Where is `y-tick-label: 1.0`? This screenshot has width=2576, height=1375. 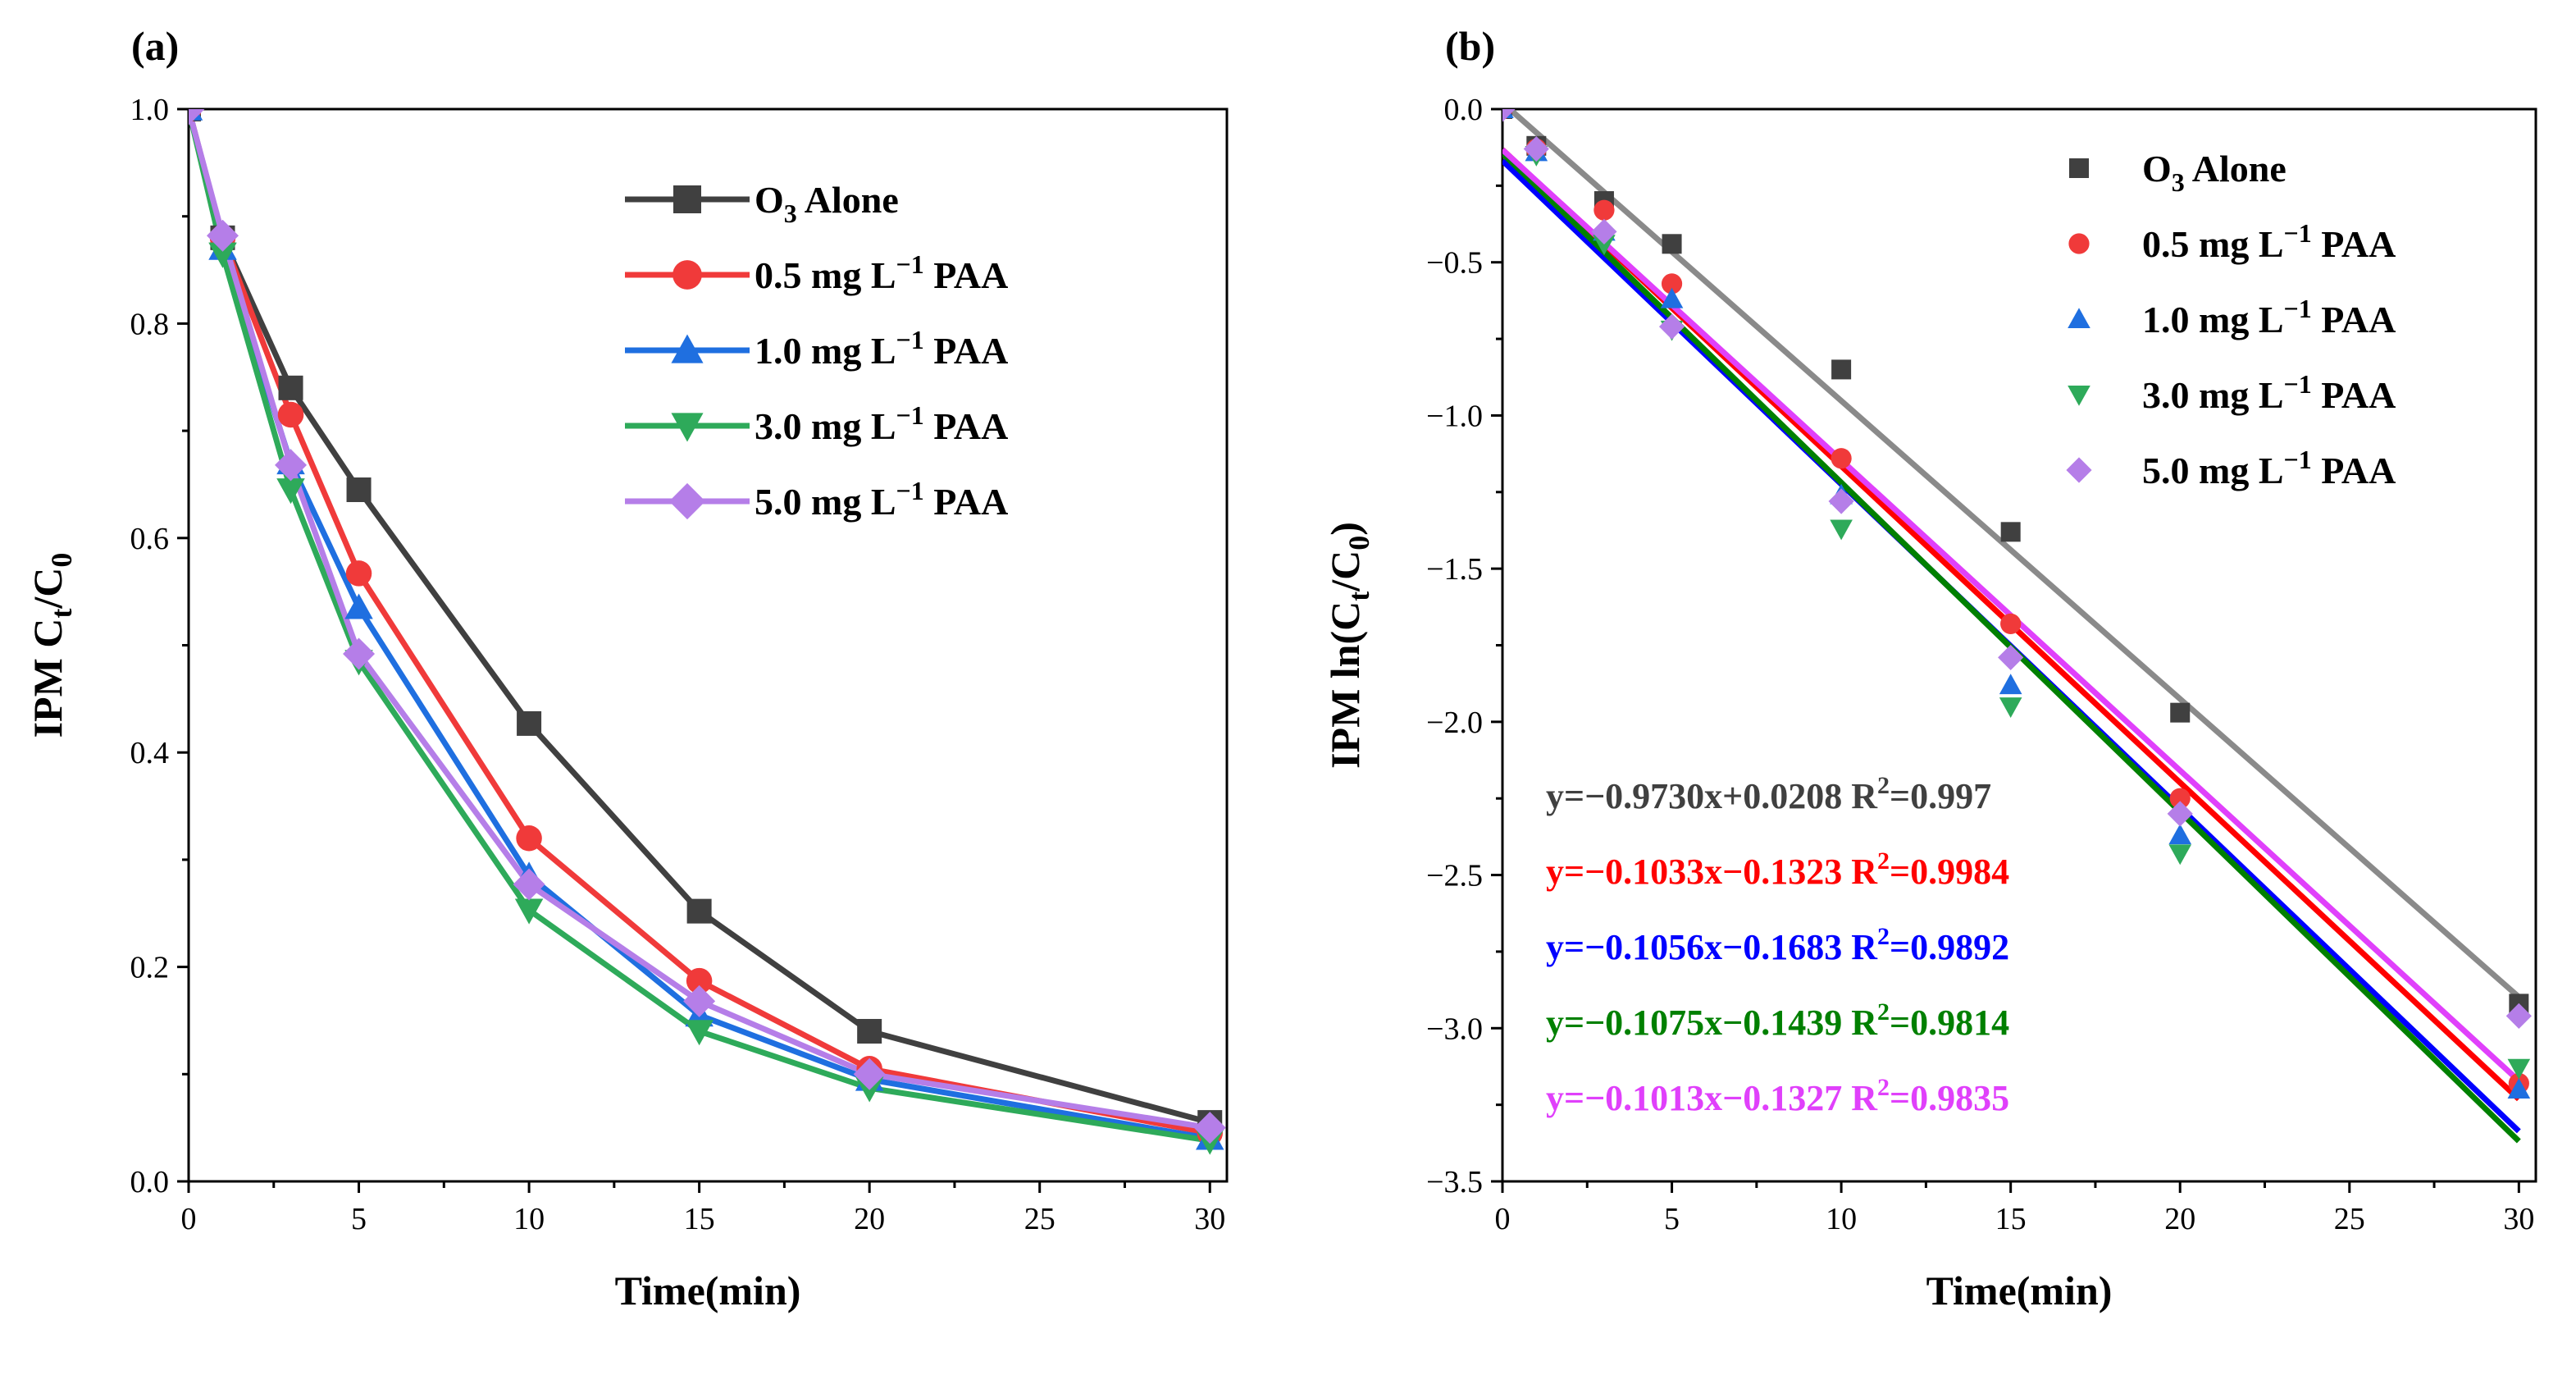 y-tick-label: 1.0 is located at coordinates (150, 110).